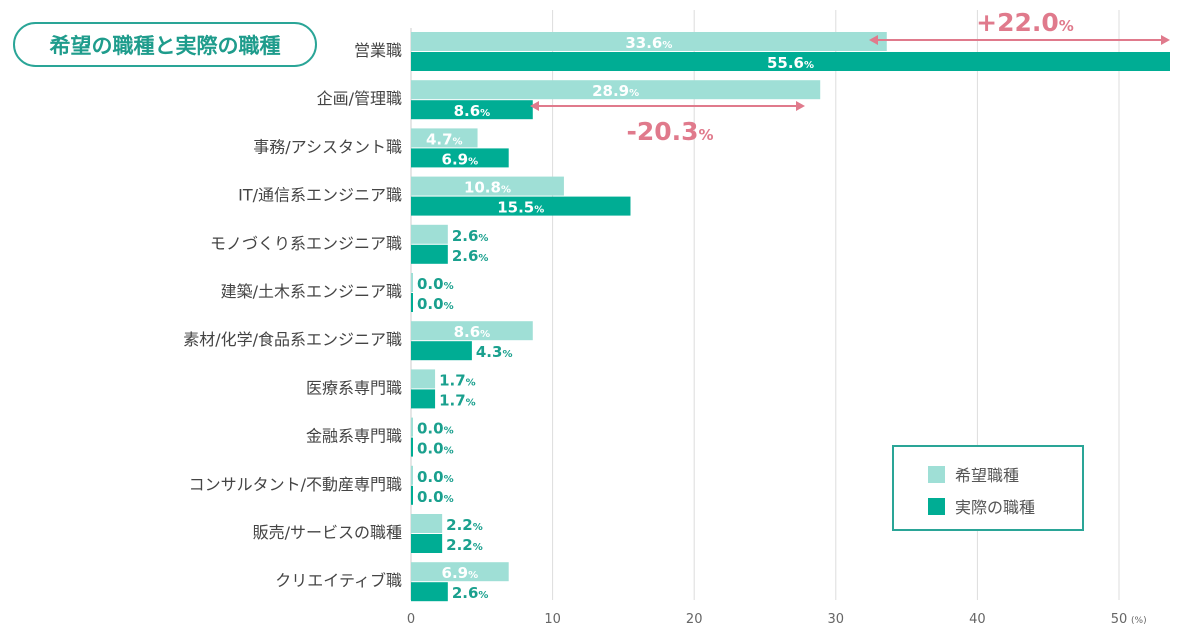 The width and height of the screenshot is (1200, 628). What do you see at coordinates (515, 208) in the screenshot?
I see `value: 15.5` at bounding box center [515, 208].